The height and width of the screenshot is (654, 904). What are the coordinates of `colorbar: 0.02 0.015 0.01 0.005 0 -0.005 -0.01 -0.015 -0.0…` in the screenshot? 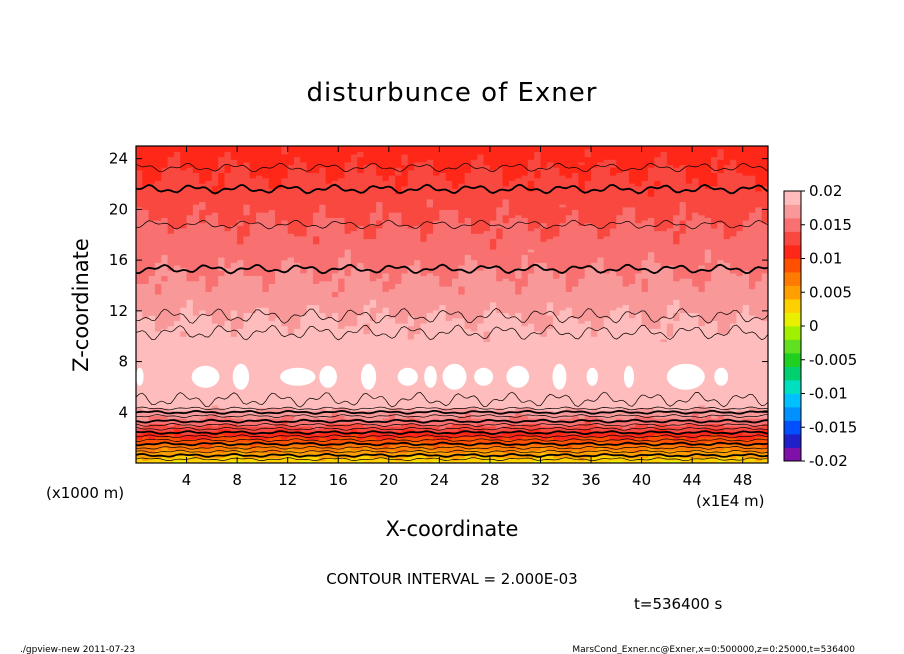 It's located at (820, 326).